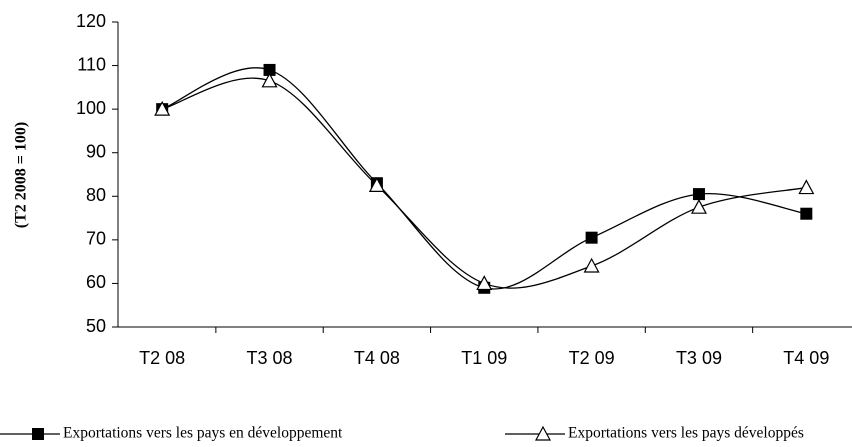 This screenshot has height=447, width=852. What do you see at coordinates (592, 358) in the screenshot?
I see `x-tick-label: T2 09` at bounding box center [592, 358].